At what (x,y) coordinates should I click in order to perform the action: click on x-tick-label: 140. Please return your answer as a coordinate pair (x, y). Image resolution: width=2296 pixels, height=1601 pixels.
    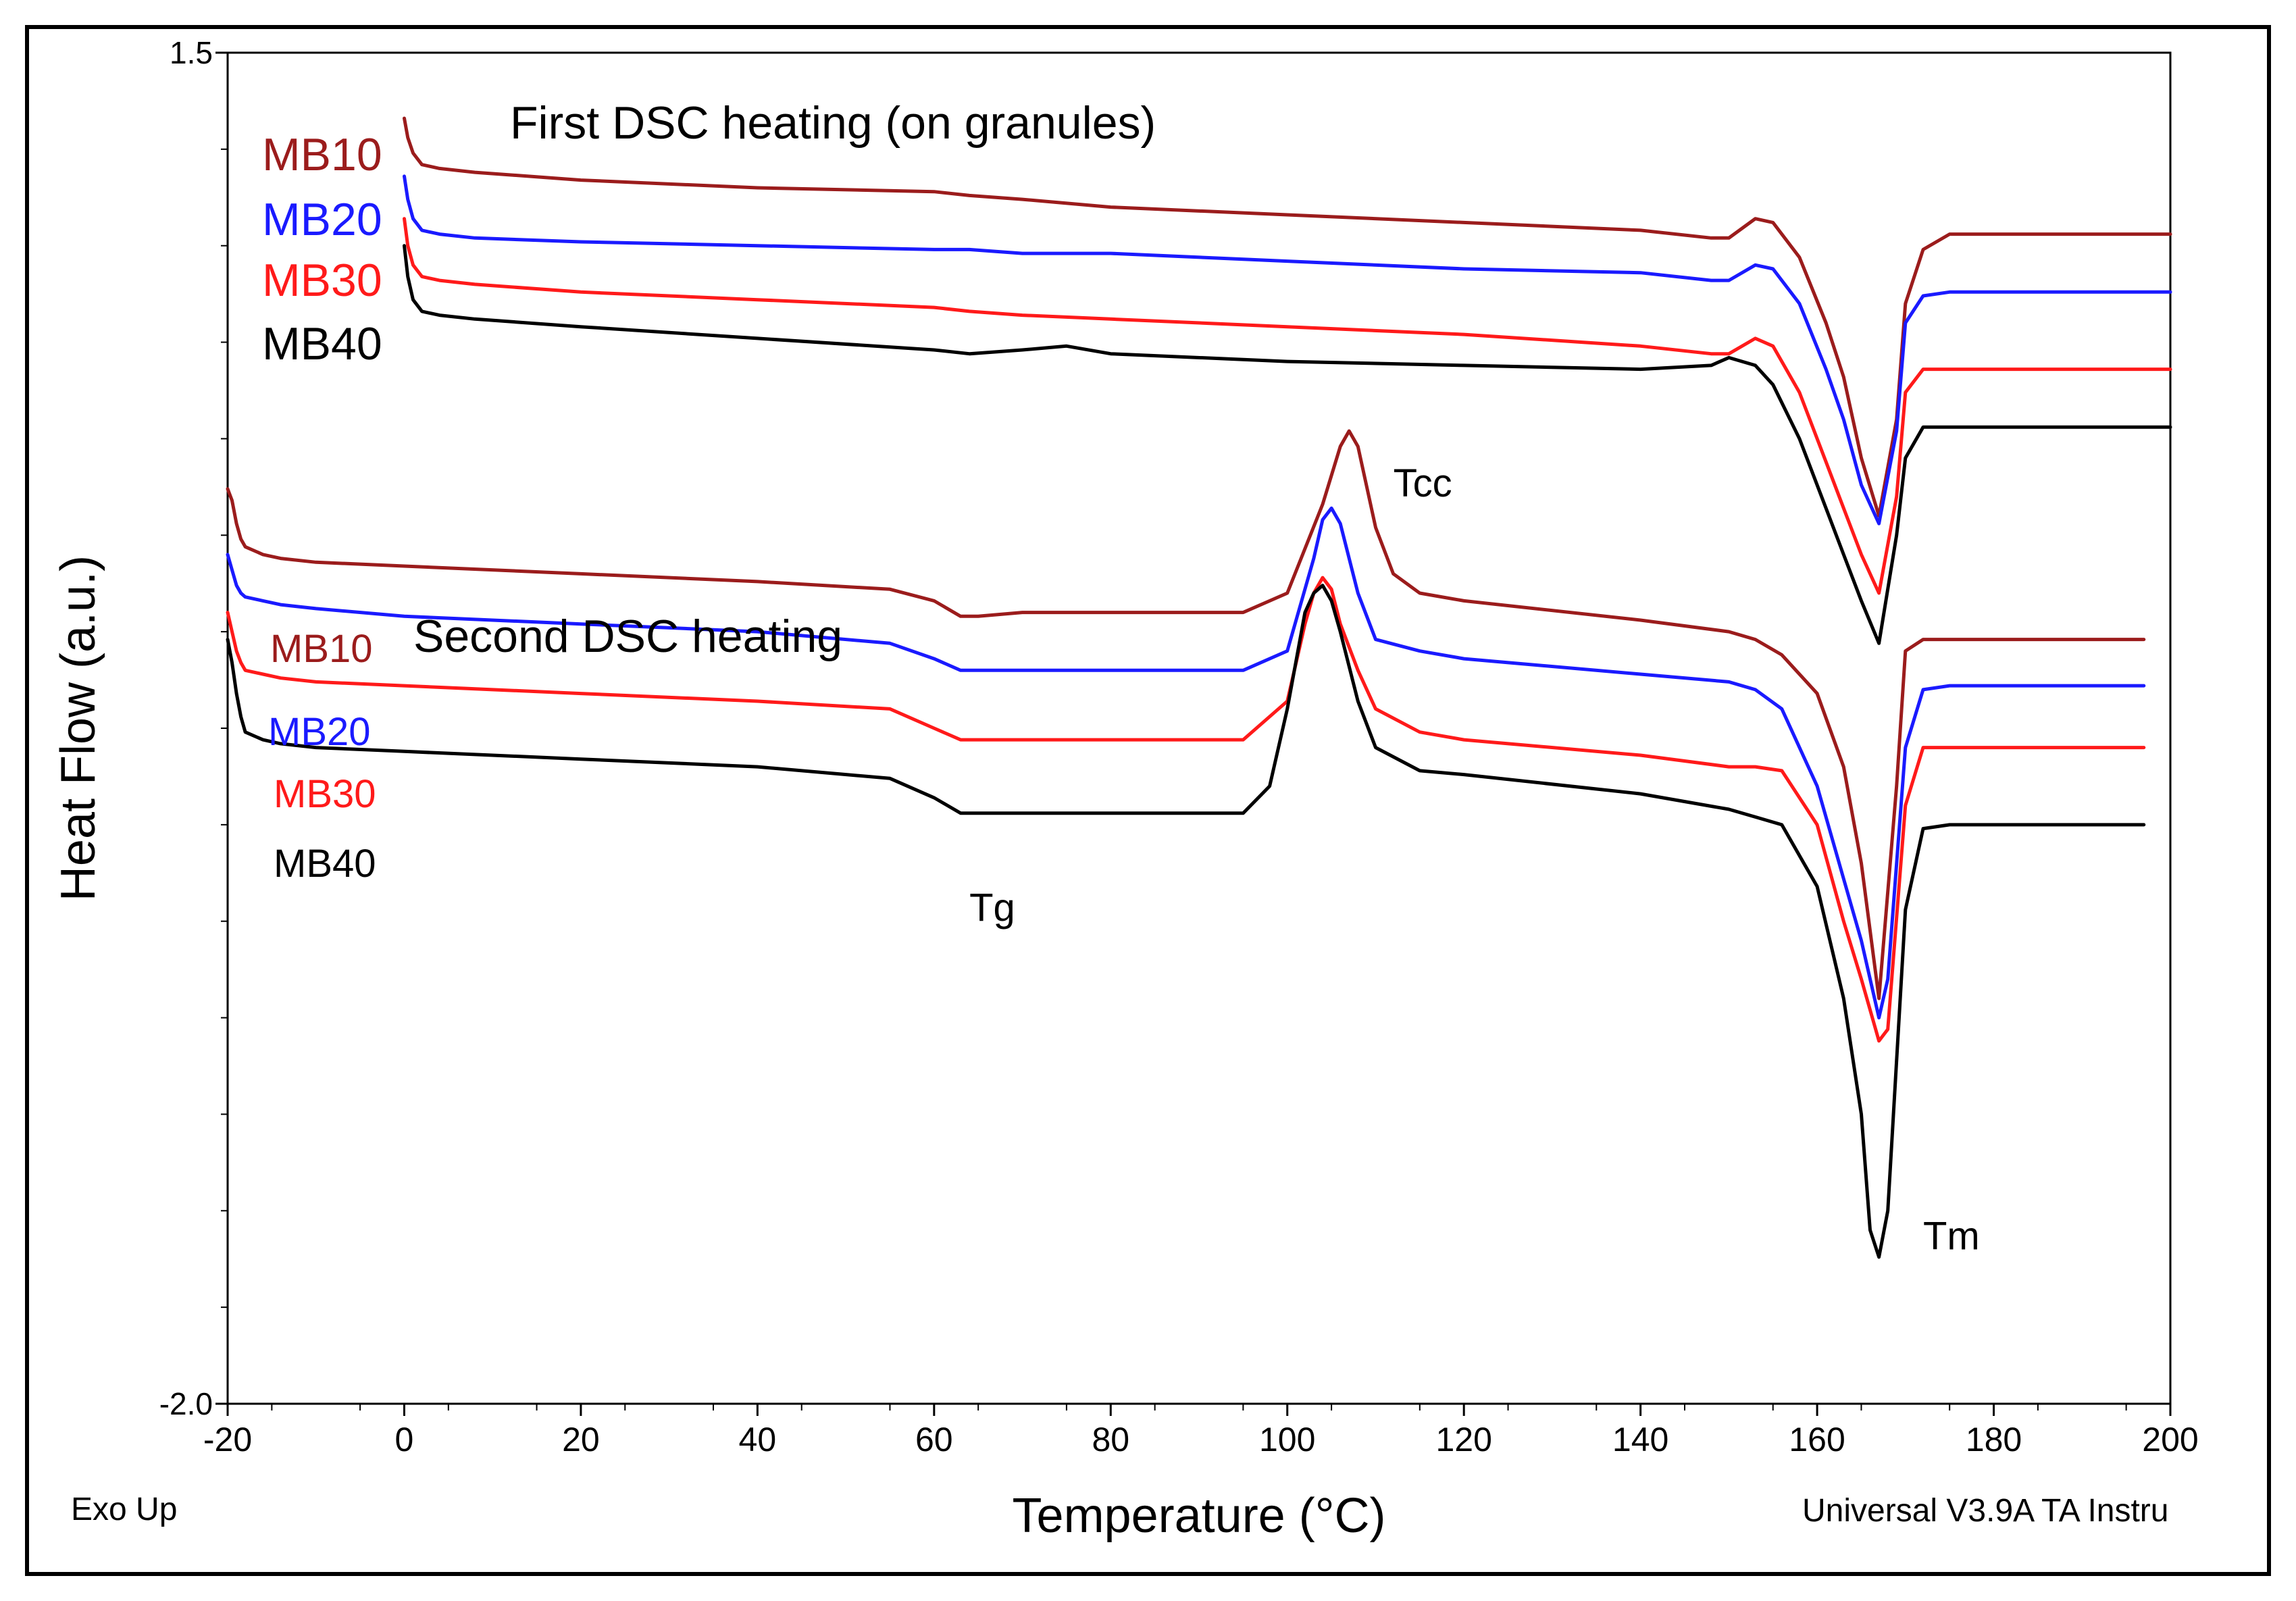
    Looking at the image, I should click on (1640, 1440).